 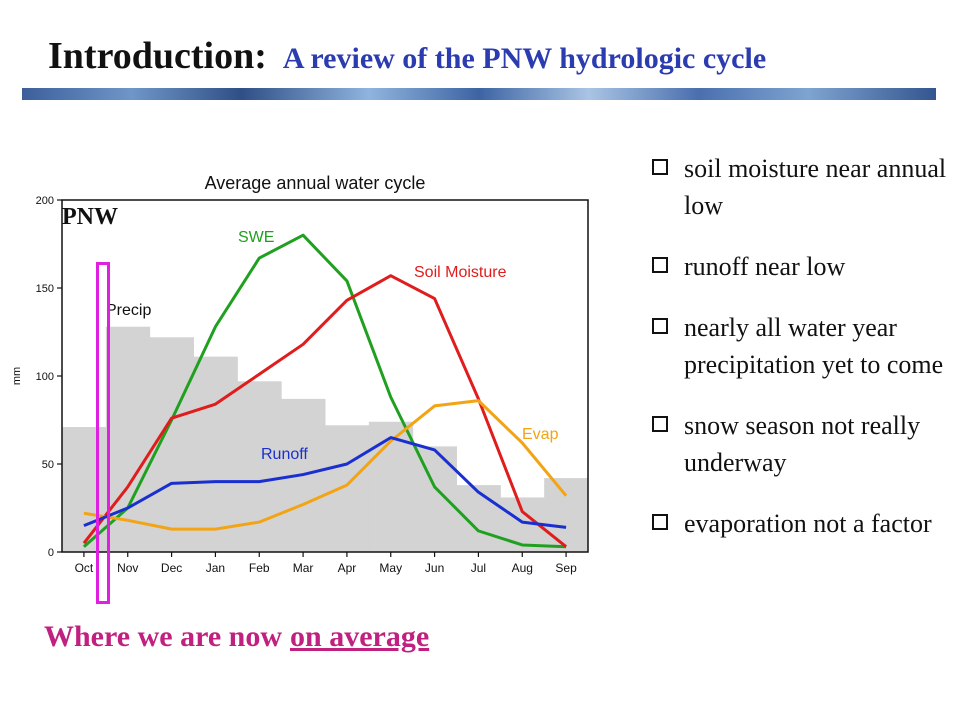 I want to click on title-main: Introduction:, so click(x=157, y=56).